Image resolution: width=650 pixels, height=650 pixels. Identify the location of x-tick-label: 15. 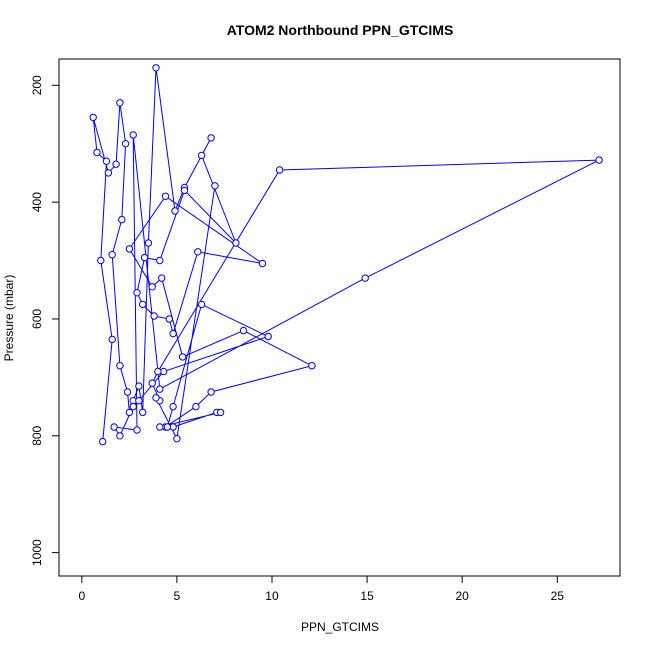
(367, 596).